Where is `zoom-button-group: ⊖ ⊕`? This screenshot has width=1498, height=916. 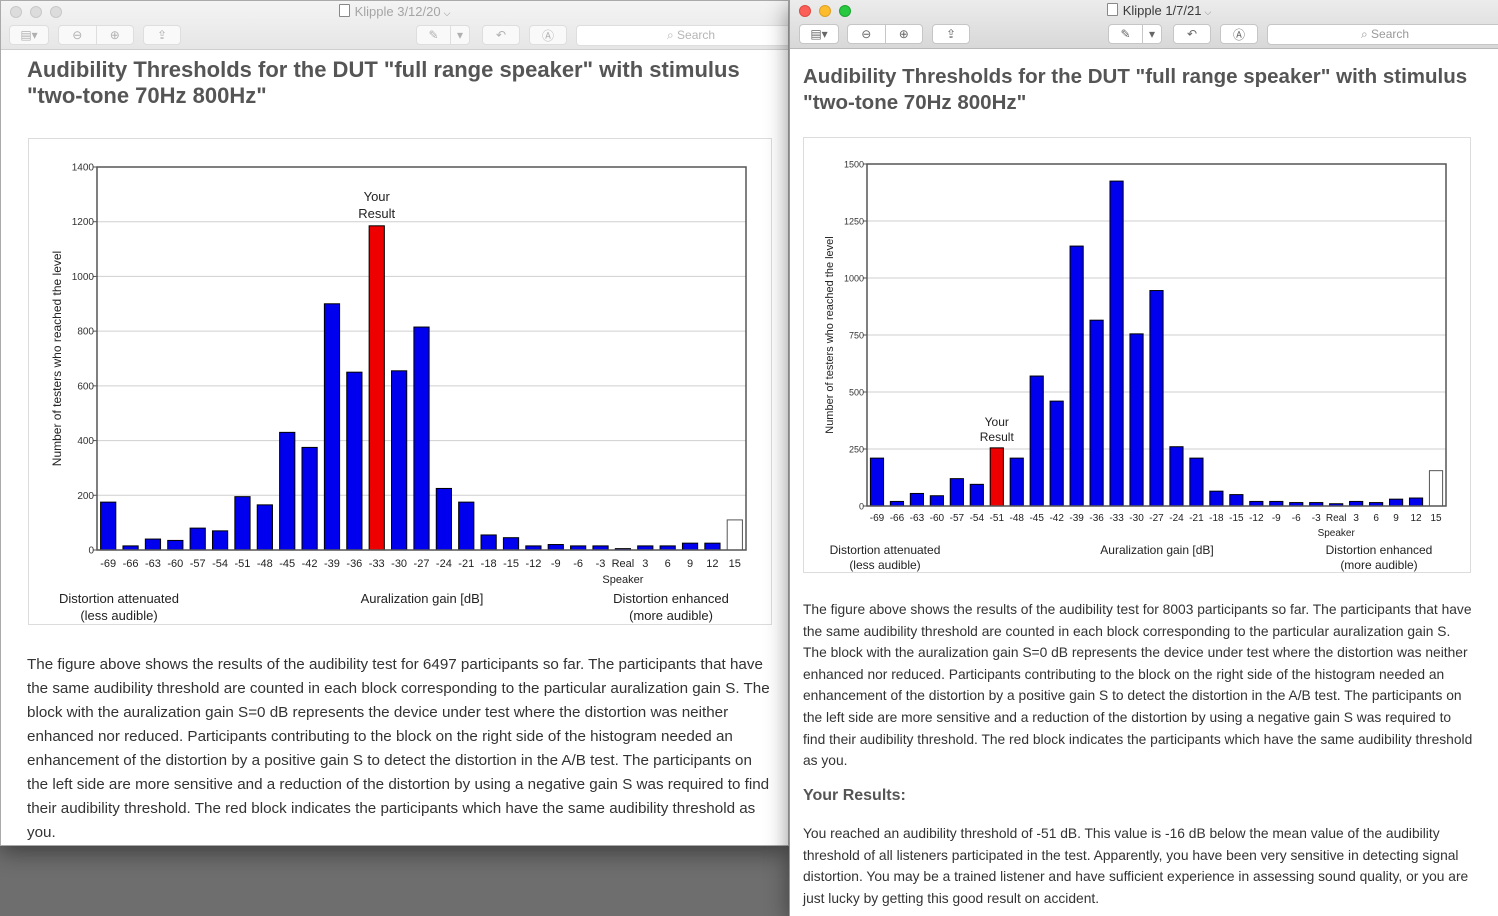 zoom-button-group: ⊖ ⊕ is located at coordinates (885, 34).